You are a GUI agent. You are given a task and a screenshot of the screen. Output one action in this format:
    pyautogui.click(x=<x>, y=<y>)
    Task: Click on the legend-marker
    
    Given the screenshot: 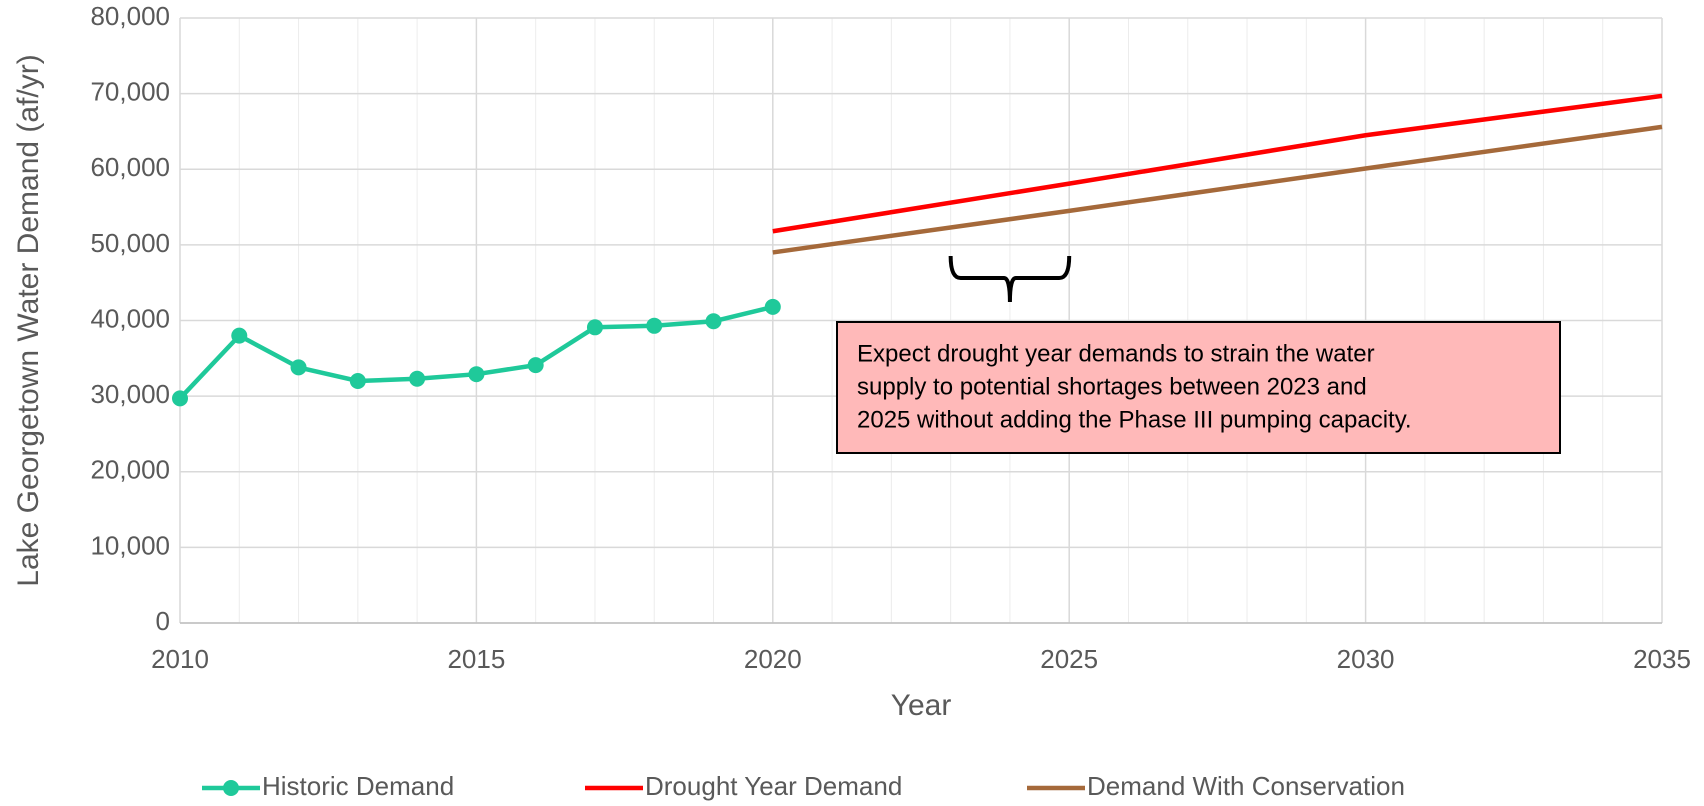 What is the action you would take?
    pyautogui.click(x=231, y=788)
    